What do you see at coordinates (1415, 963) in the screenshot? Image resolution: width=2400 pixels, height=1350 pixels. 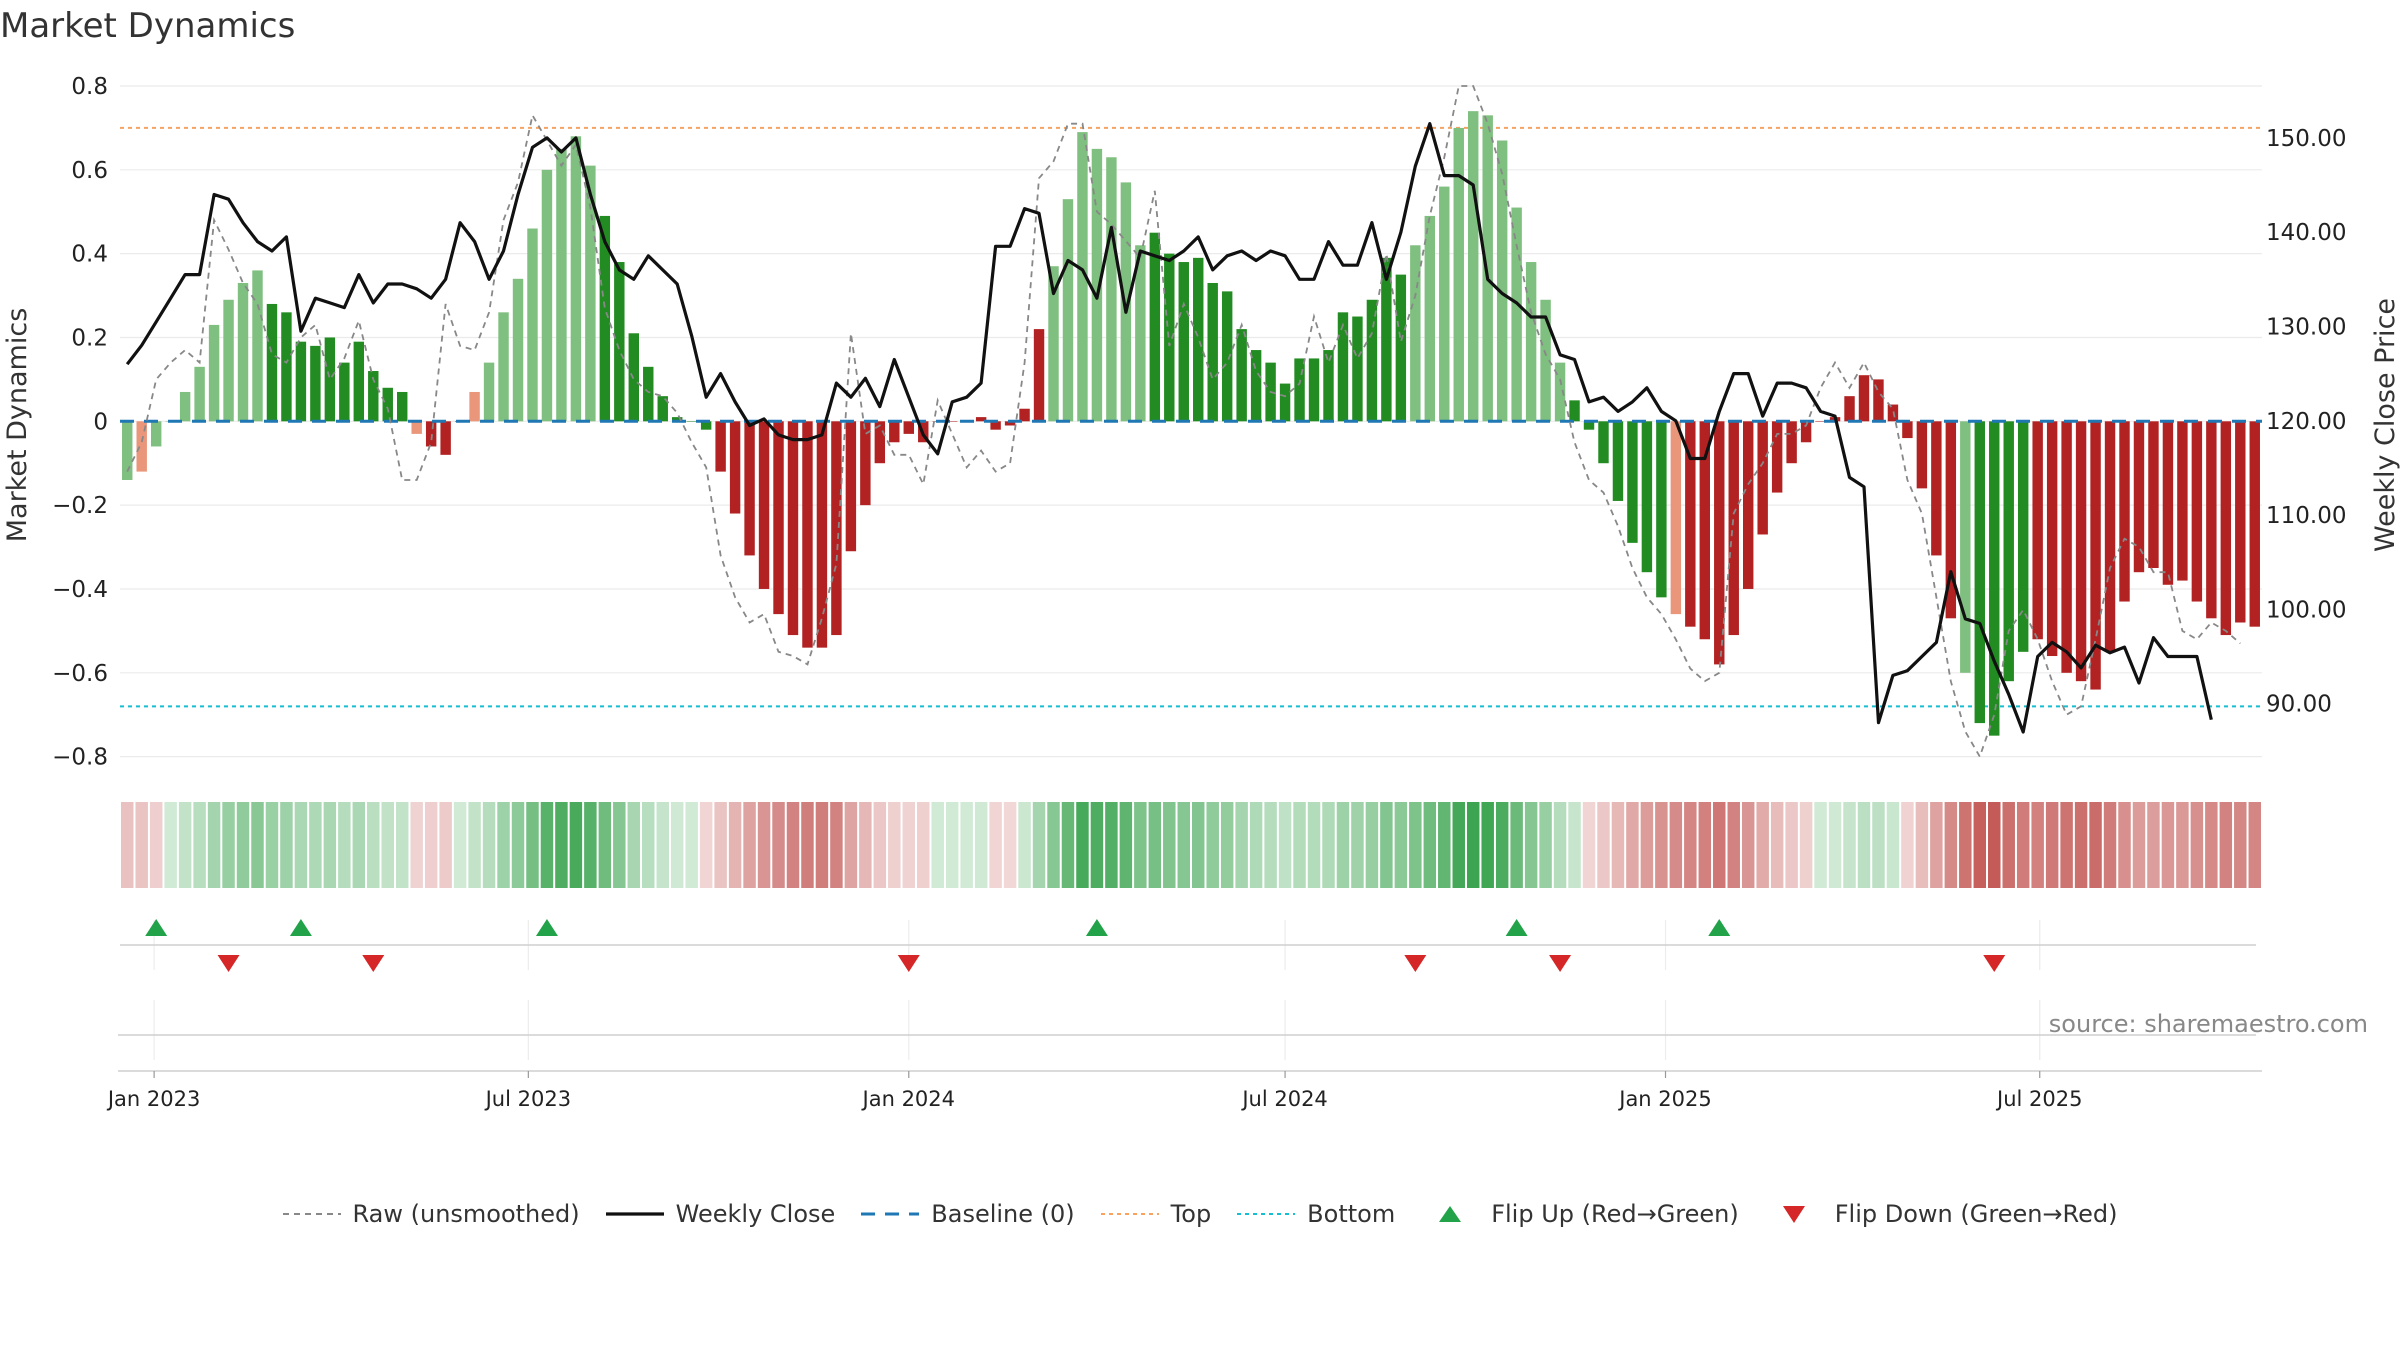 I see `flip-down-marker` at bounding box center [1415, 963].